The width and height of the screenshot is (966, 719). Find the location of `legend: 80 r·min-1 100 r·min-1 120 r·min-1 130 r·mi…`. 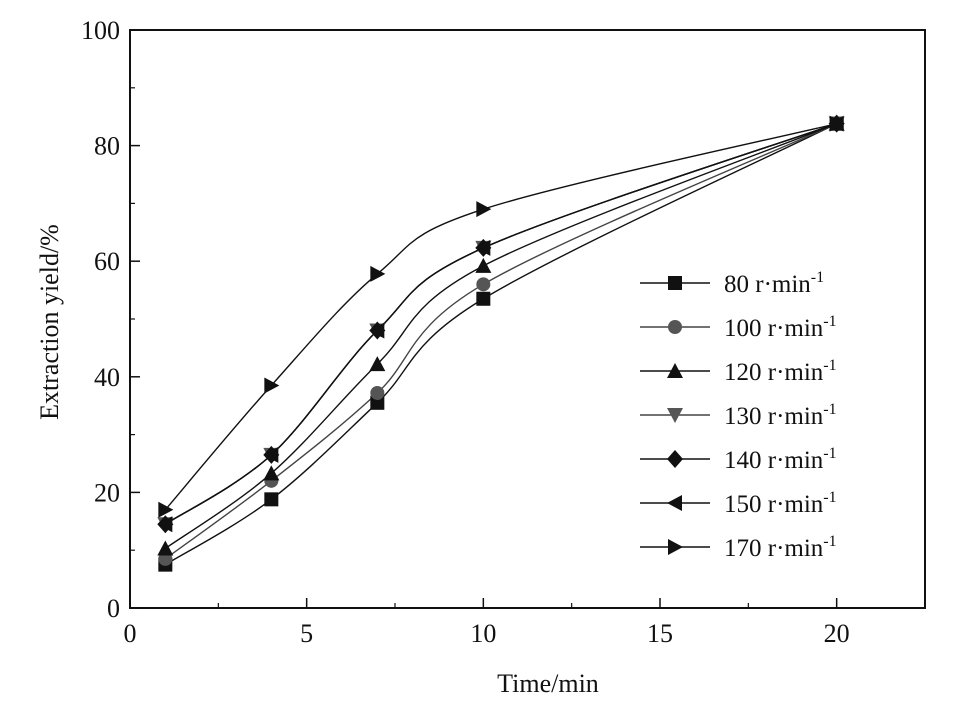

legend: 80 r·min-1 100 r·min-1 120 r·min-1 130 r·mi… is located at coordinates (738, 415).